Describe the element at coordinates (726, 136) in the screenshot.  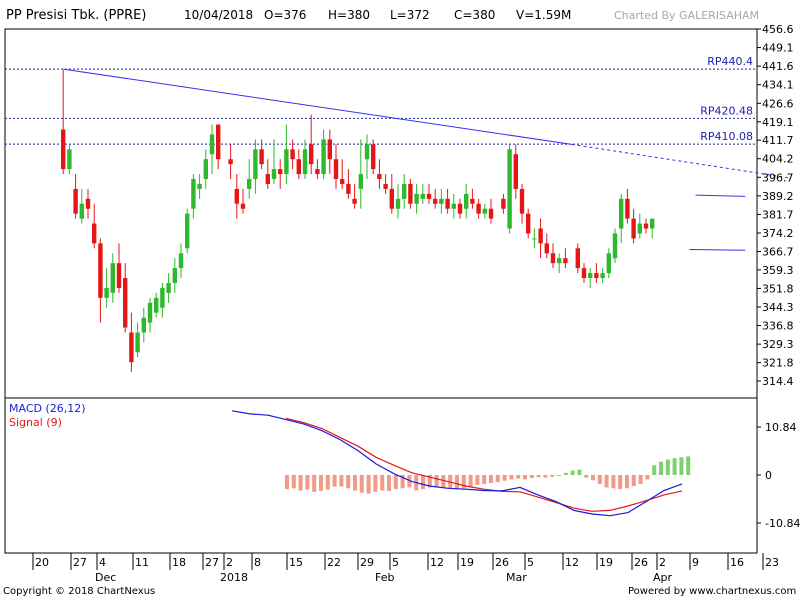
I see `level-label-2: RP410.08` at that location.